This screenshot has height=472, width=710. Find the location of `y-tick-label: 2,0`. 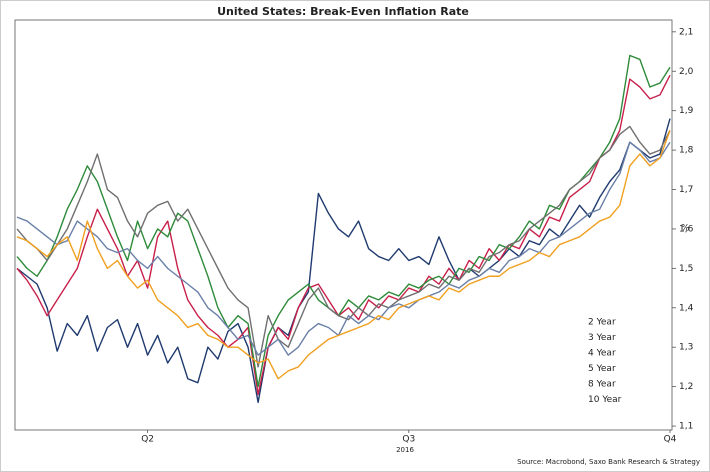

y-tick-label: 2,0 is located at coordinates (686, 72).